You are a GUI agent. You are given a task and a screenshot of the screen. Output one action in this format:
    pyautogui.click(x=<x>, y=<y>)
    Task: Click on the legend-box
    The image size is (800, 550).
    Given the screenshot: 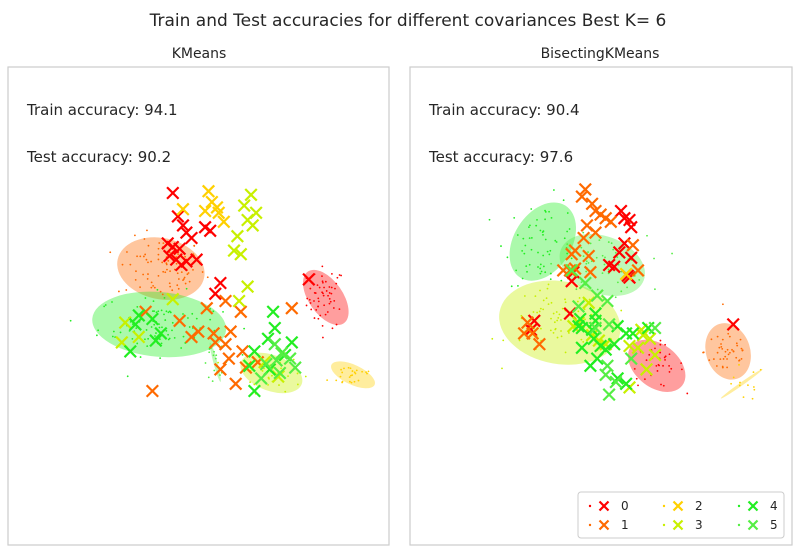 What is the action you would take?
    pyautogui.click(x=681, y=515)
    